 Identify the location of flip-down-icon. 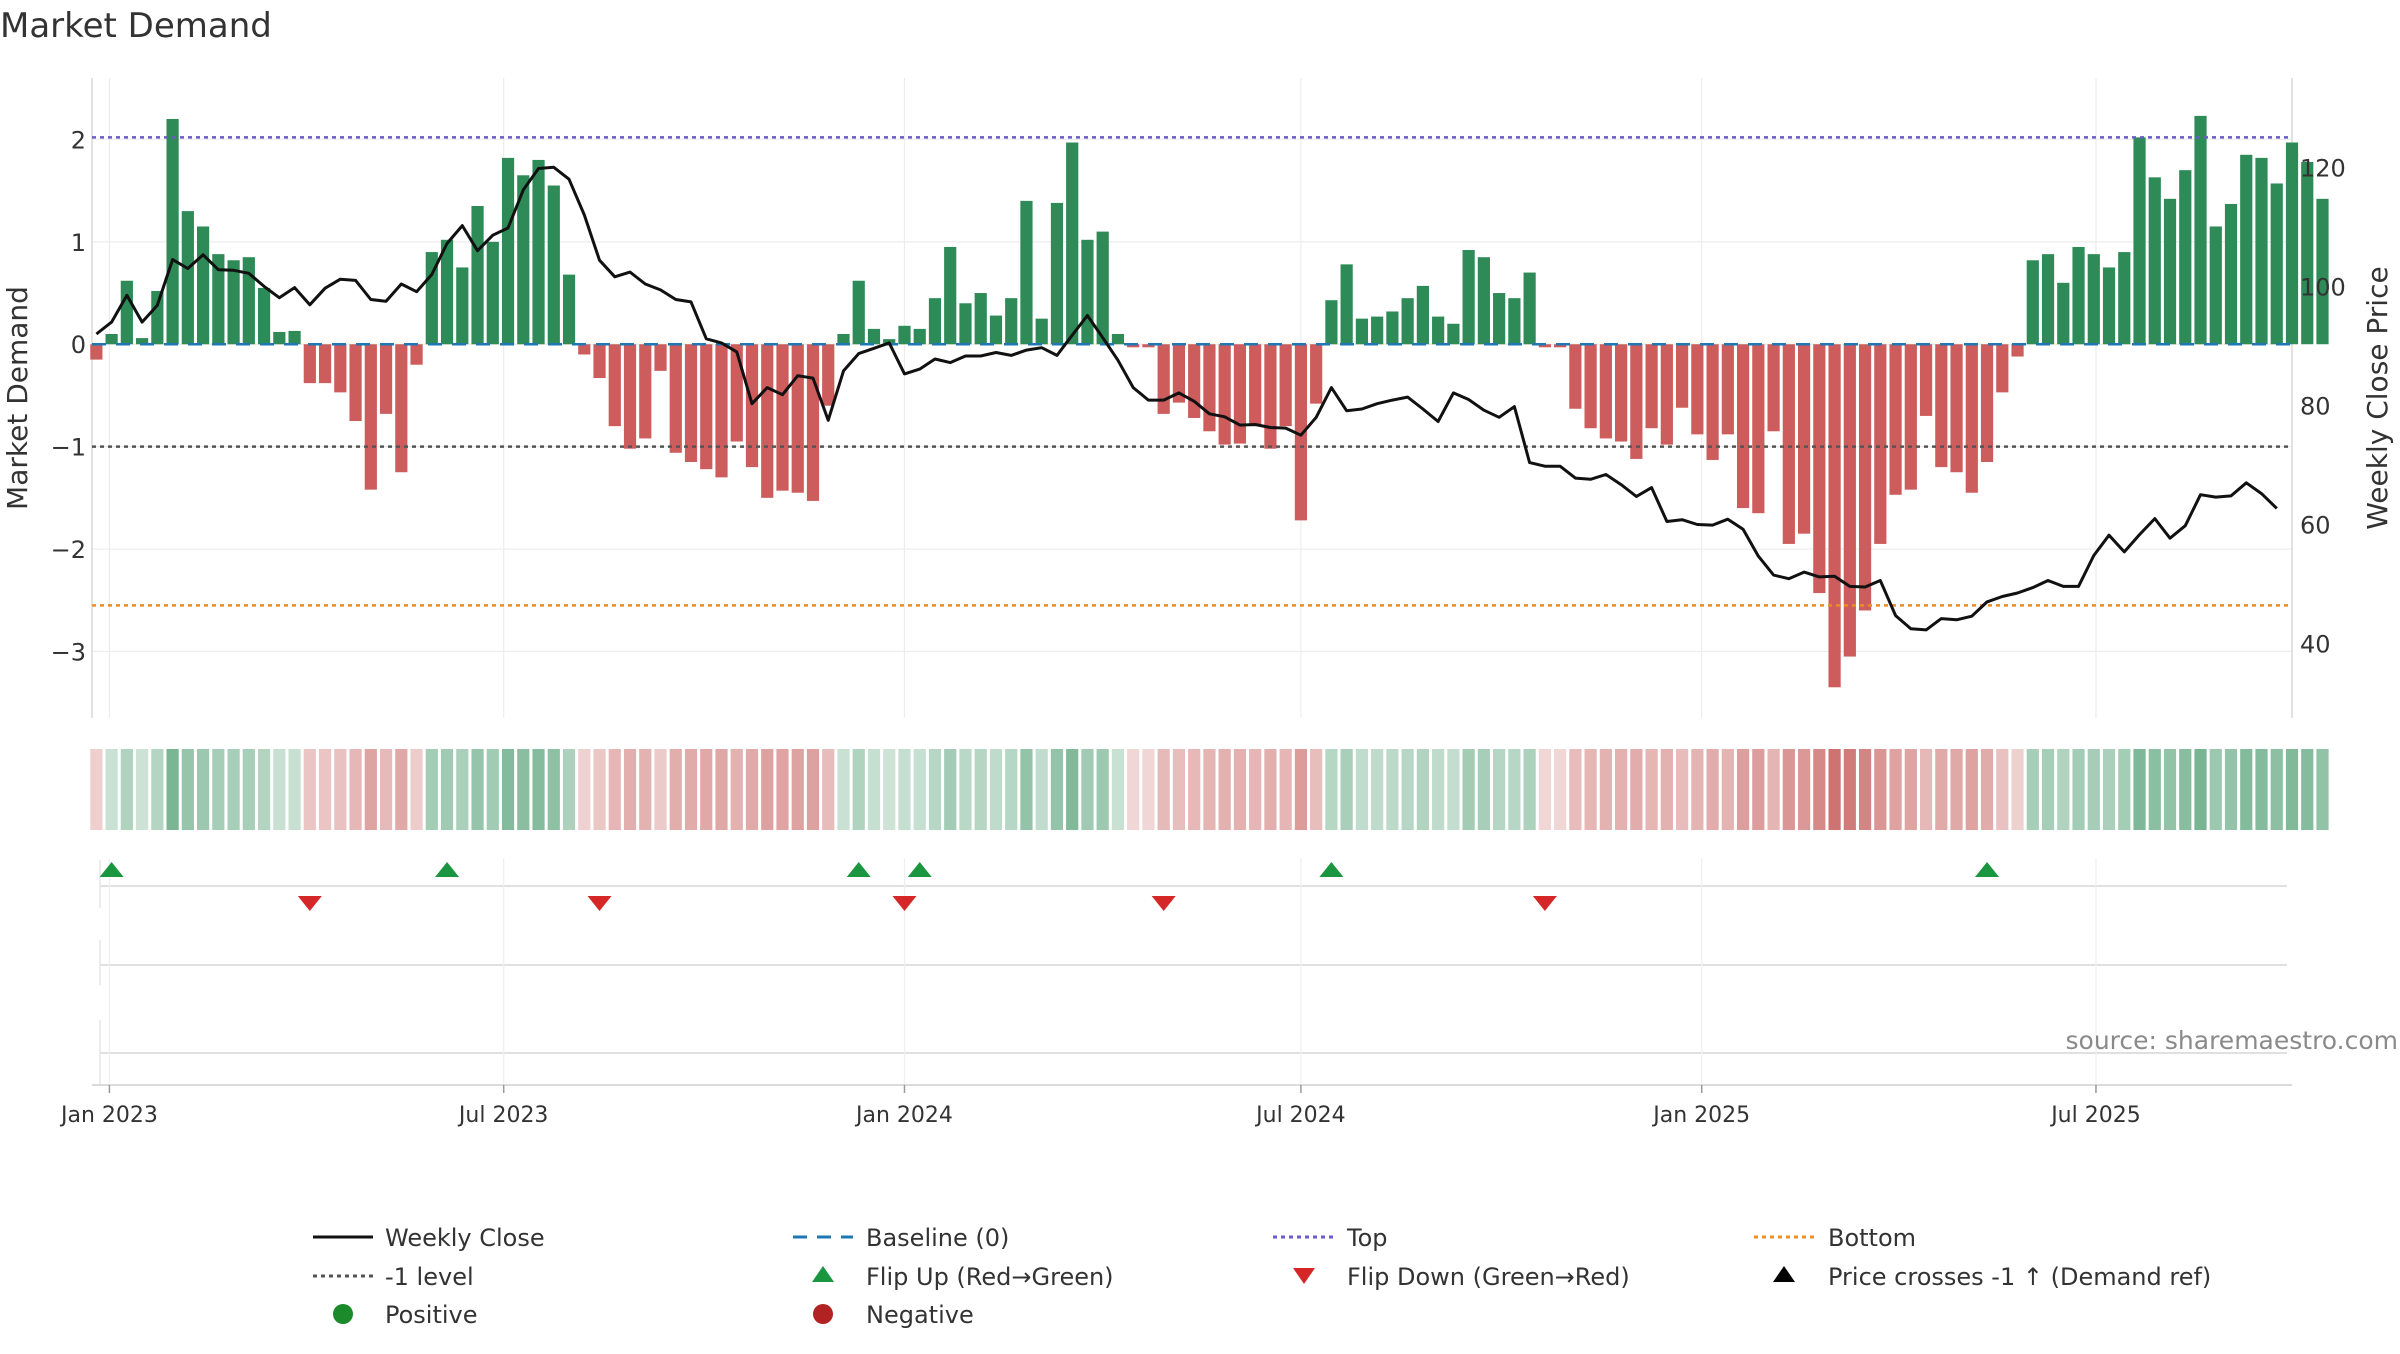
(1304, 1276).